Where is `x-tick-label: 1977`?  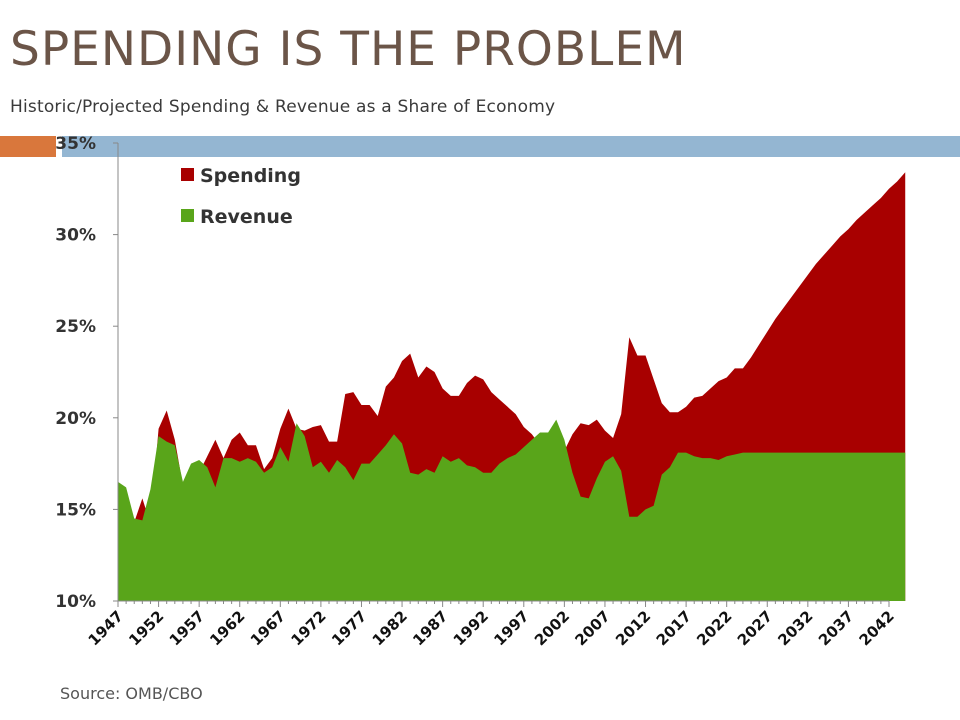
x-tick-label: 1977 is located at coordinates (349, 628).